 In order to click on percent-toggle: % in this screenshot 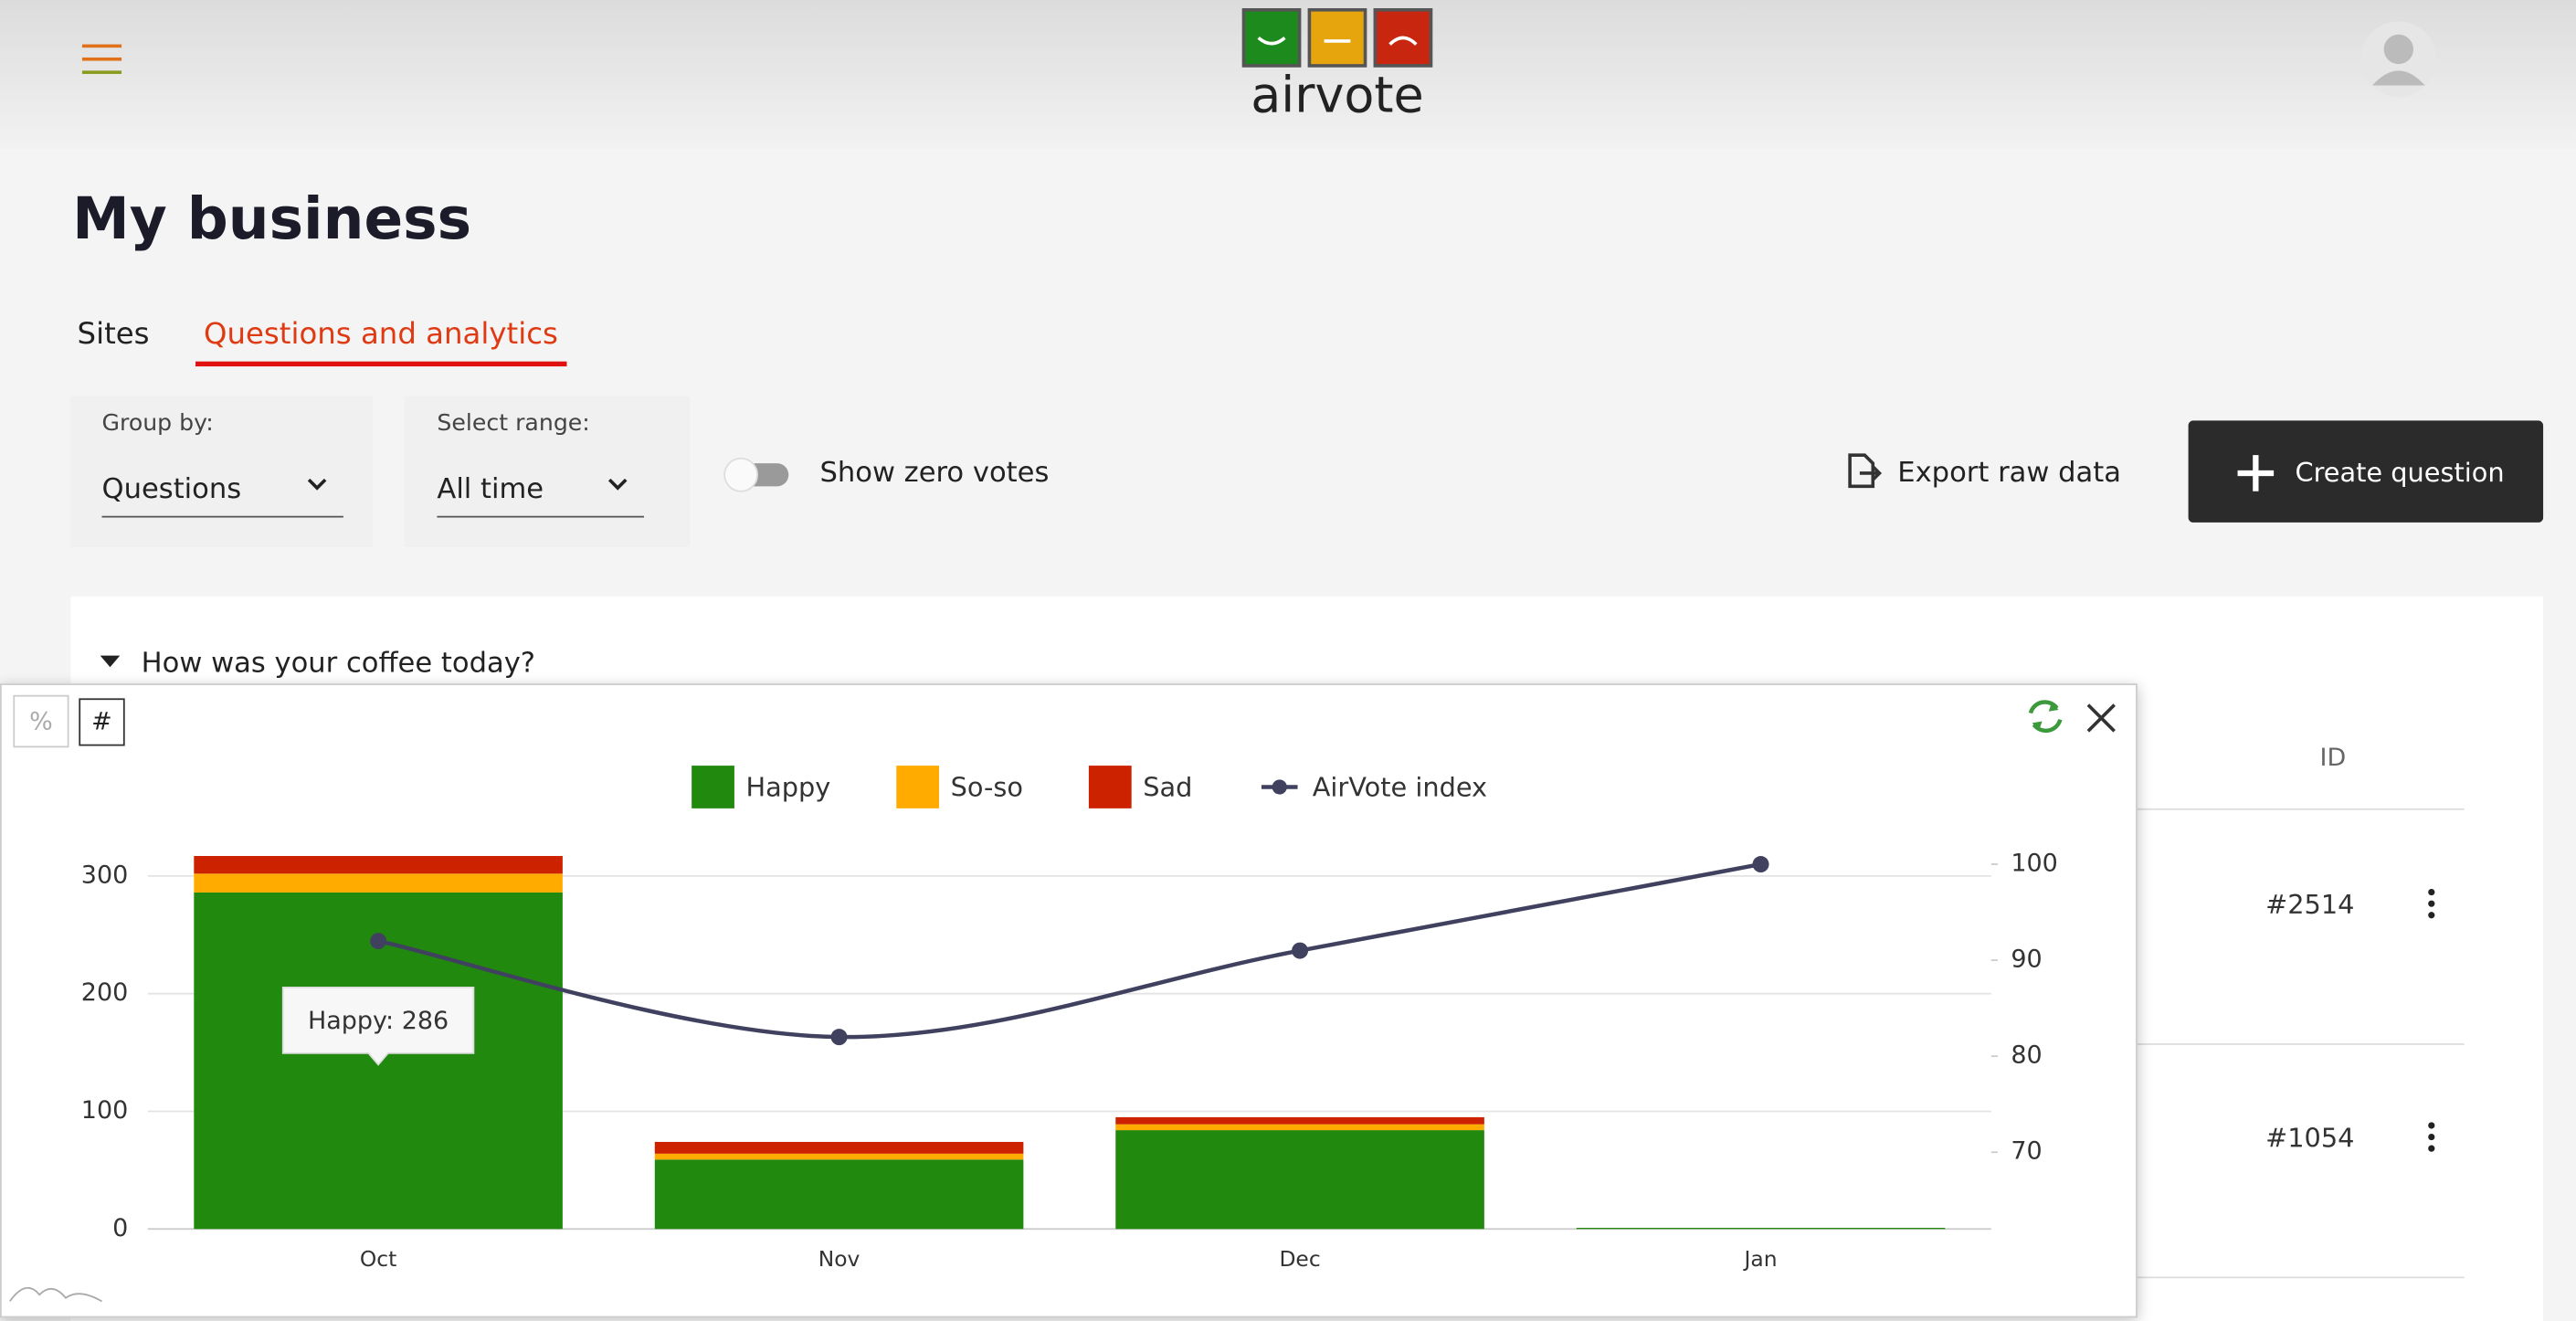, I will do `click(41, 721)`.